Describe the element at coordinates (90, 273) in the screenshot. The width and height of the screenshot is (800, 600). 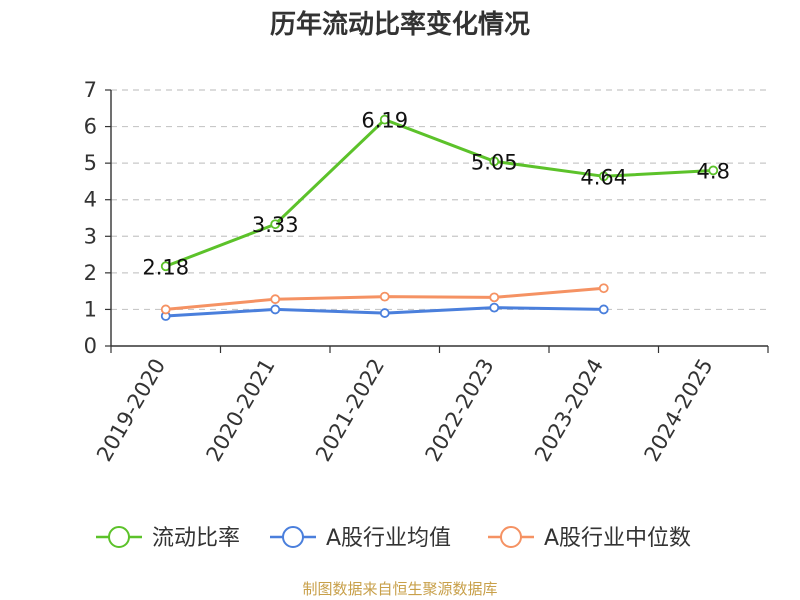
I see `y-tick-label: 2` at that location.